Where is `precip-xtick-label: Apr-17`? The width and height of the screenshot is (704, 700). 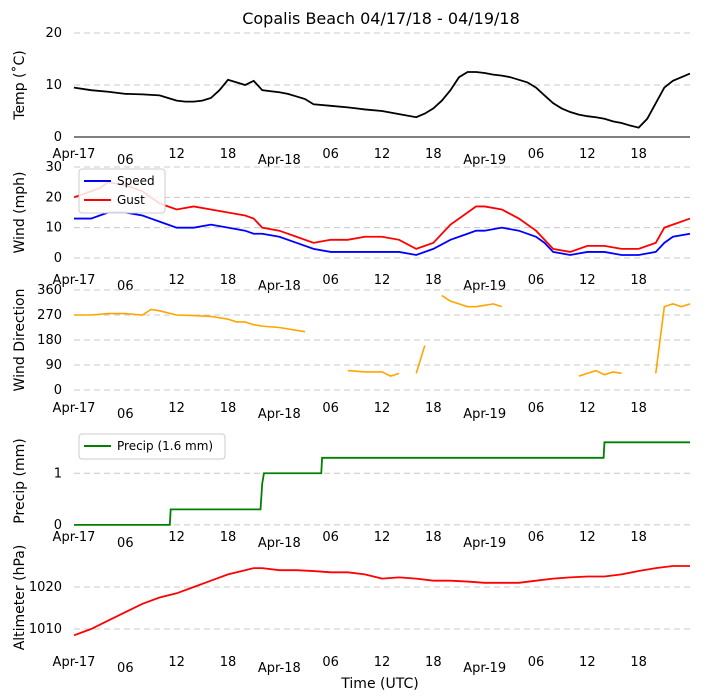
precip-xtick-label: Apr-17 is located at coordinates (74, 537).